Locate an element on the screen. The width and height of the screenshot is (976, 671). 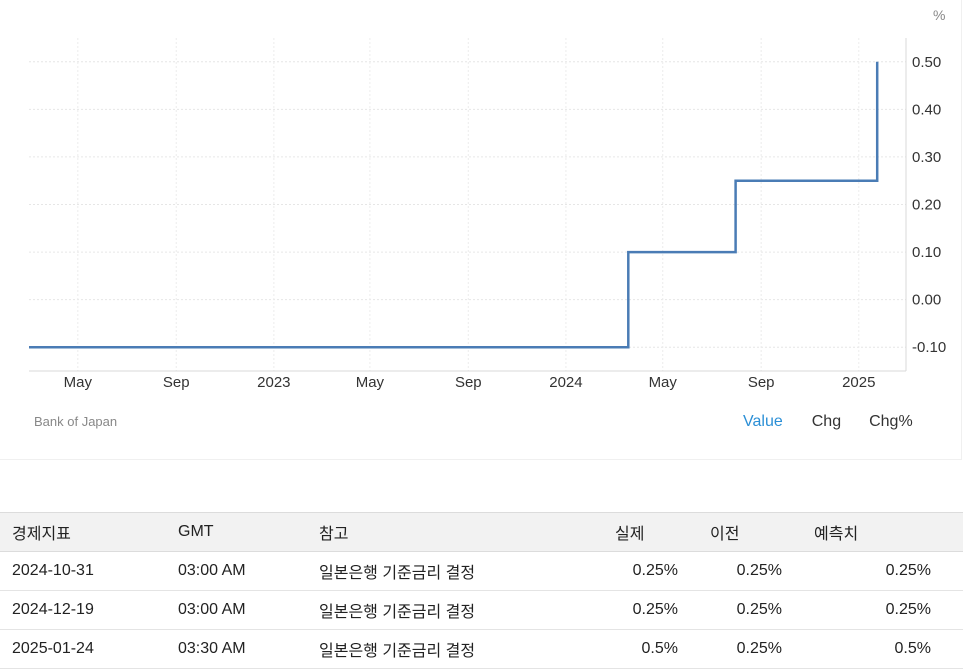
y-tick-label: 0.30 is located at coordinates (926, 157).